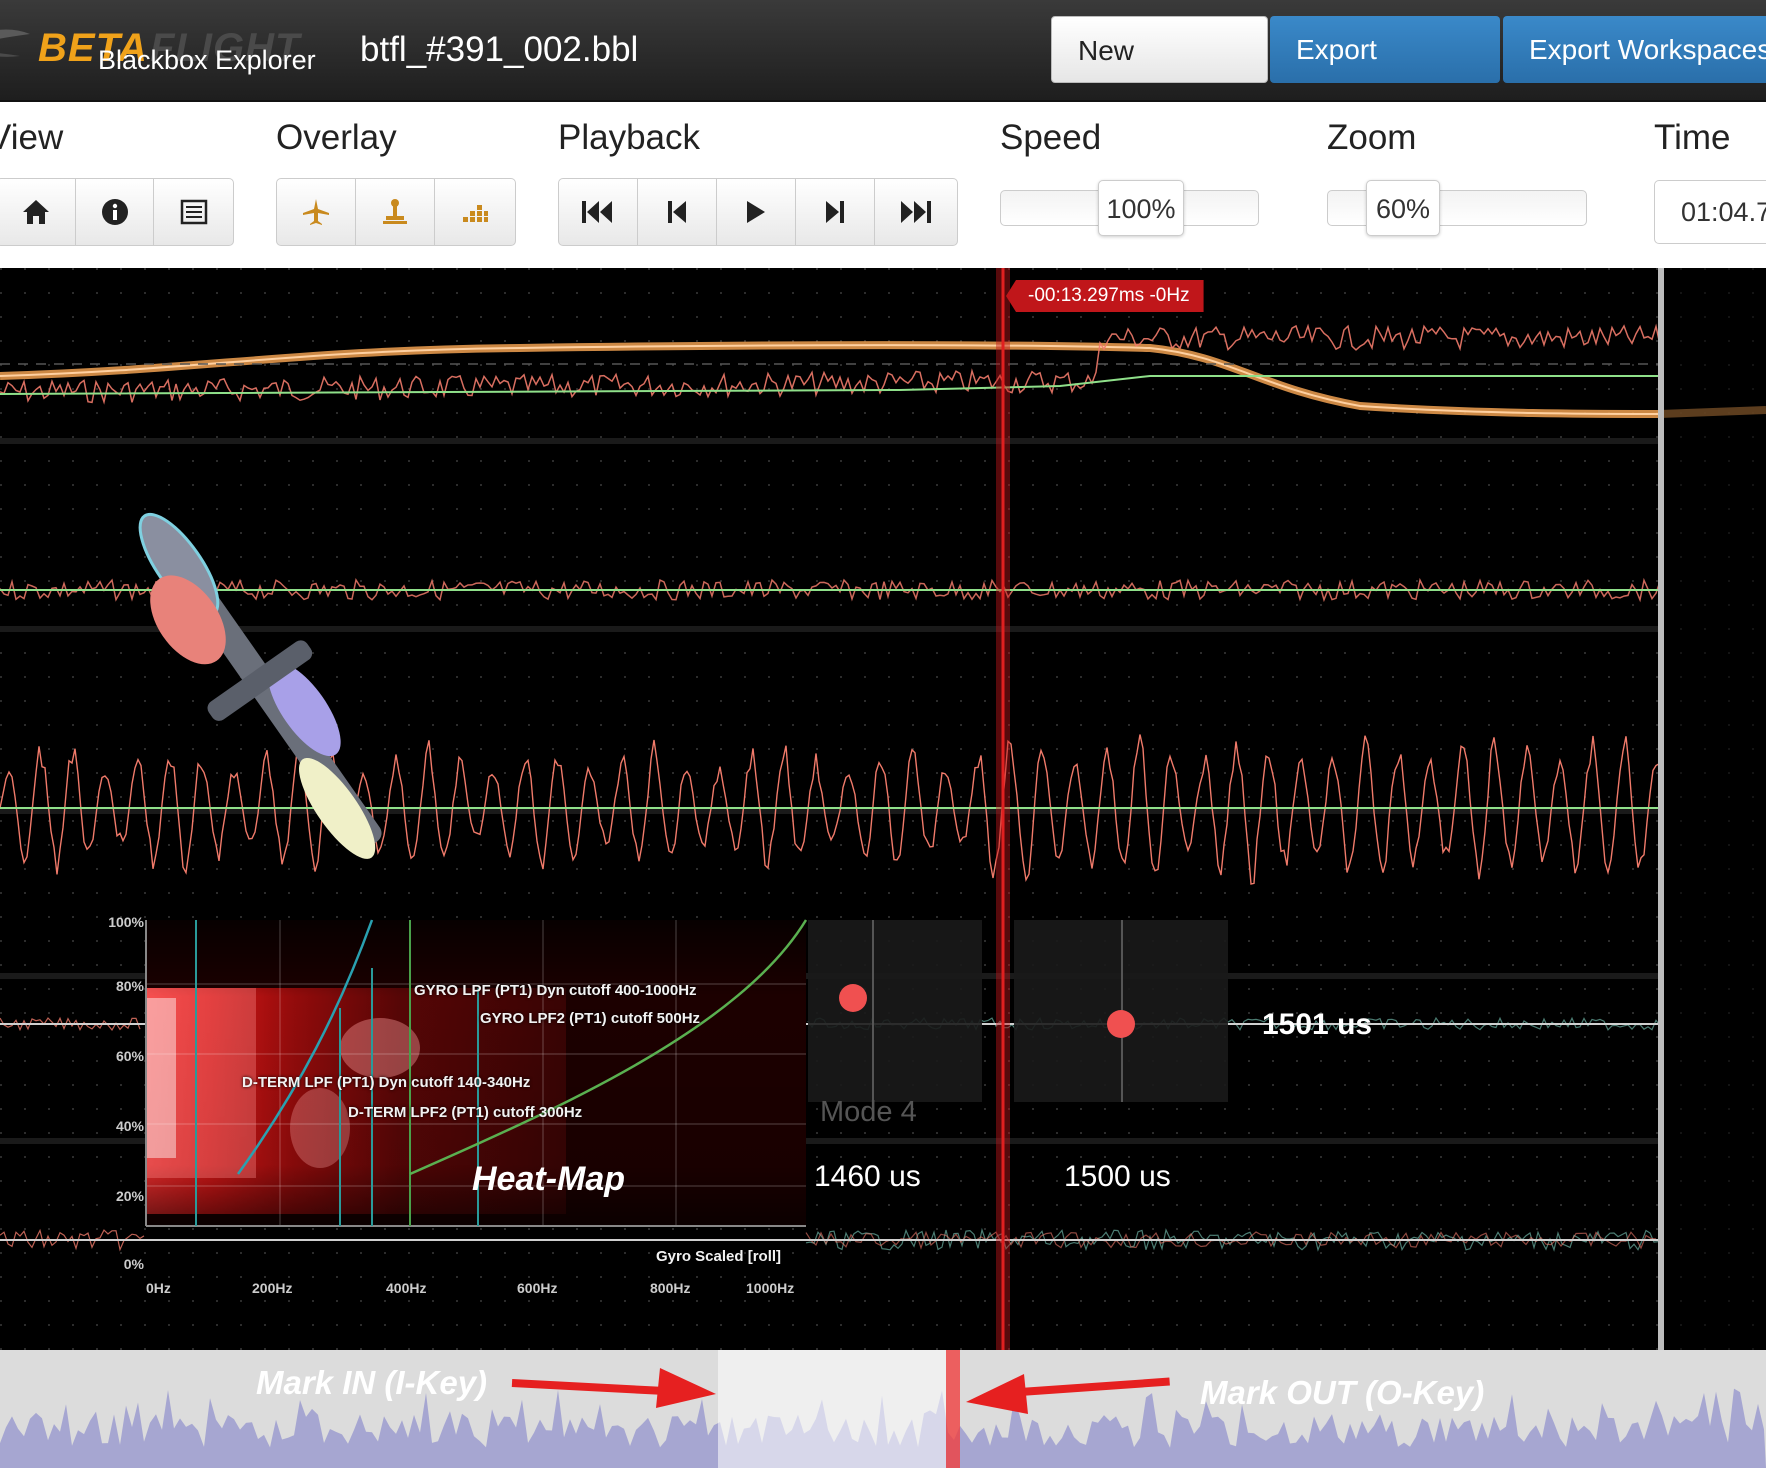 This screenshot has width=1766, height=1468. I want to click on time-input: 01:04.7, so click(1710, 212).